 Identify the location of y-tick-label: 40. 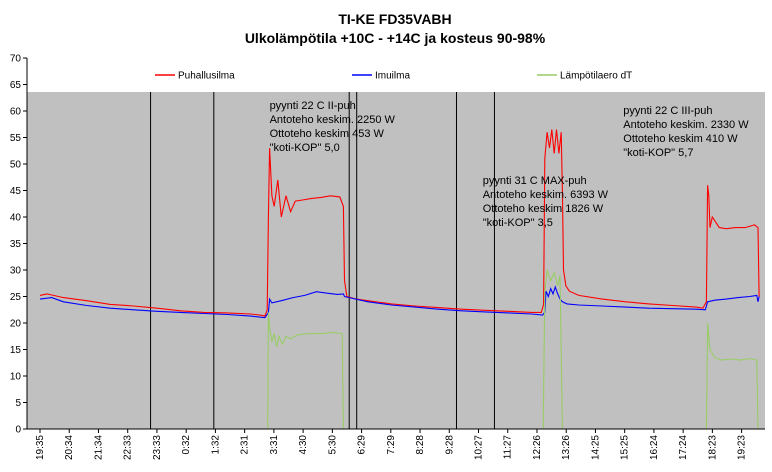
(16, 218).